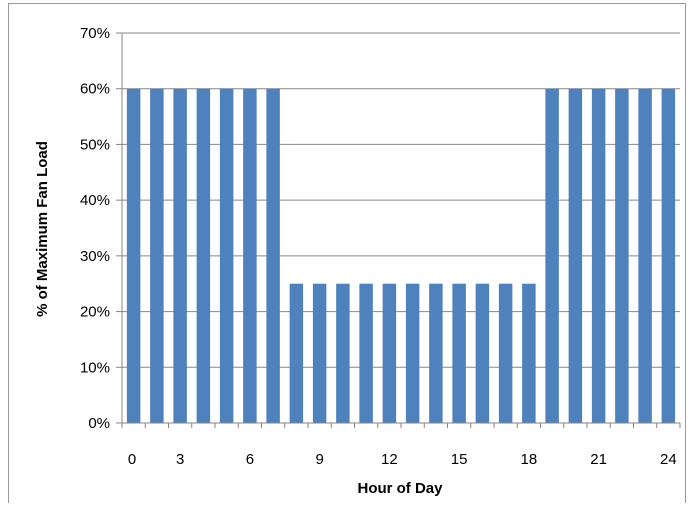 The image size is (688, 505). What do you see at coordinates (95, 367) in the screenshot?
I see `y-tick-label: 10%` at bounding box center [95, 367].